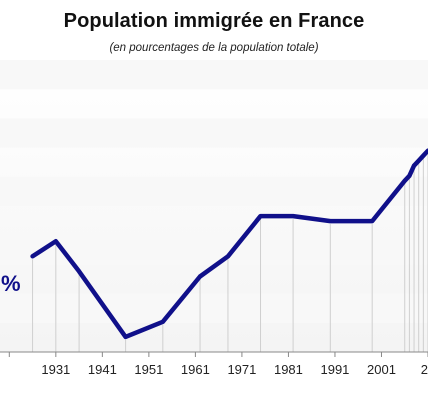 The width and height of the screenshot is (428, 400). What do you see at coordinates (424, 369) in the screenshot?
I see `x-tick-label: 20` at bounding box center [424, 369].